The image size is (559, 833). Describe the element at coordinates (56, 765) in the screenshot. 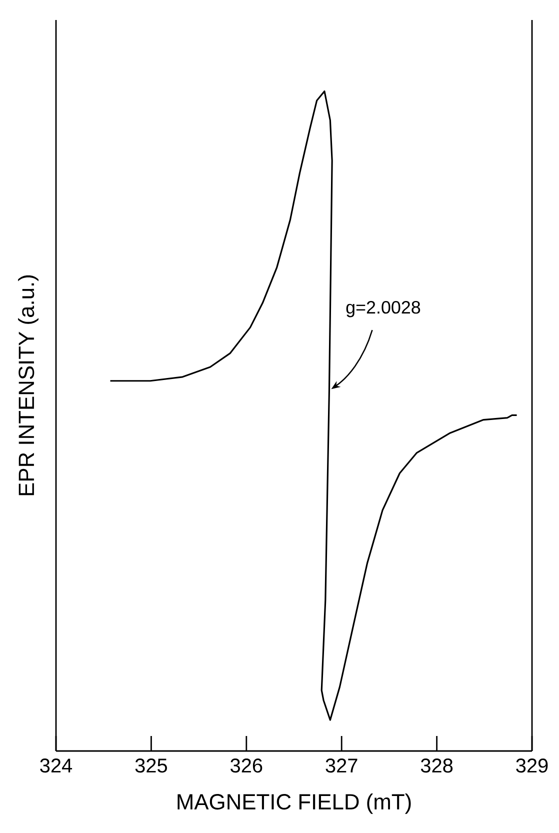

I see `x-tick-label: 324` at that location.